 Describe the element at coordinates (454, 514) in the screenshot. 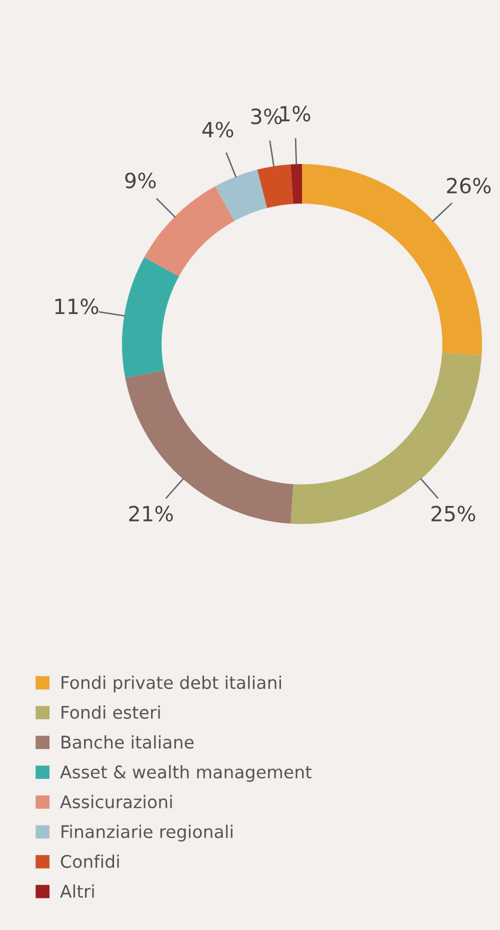

I see `data-label: 25%` at that location.